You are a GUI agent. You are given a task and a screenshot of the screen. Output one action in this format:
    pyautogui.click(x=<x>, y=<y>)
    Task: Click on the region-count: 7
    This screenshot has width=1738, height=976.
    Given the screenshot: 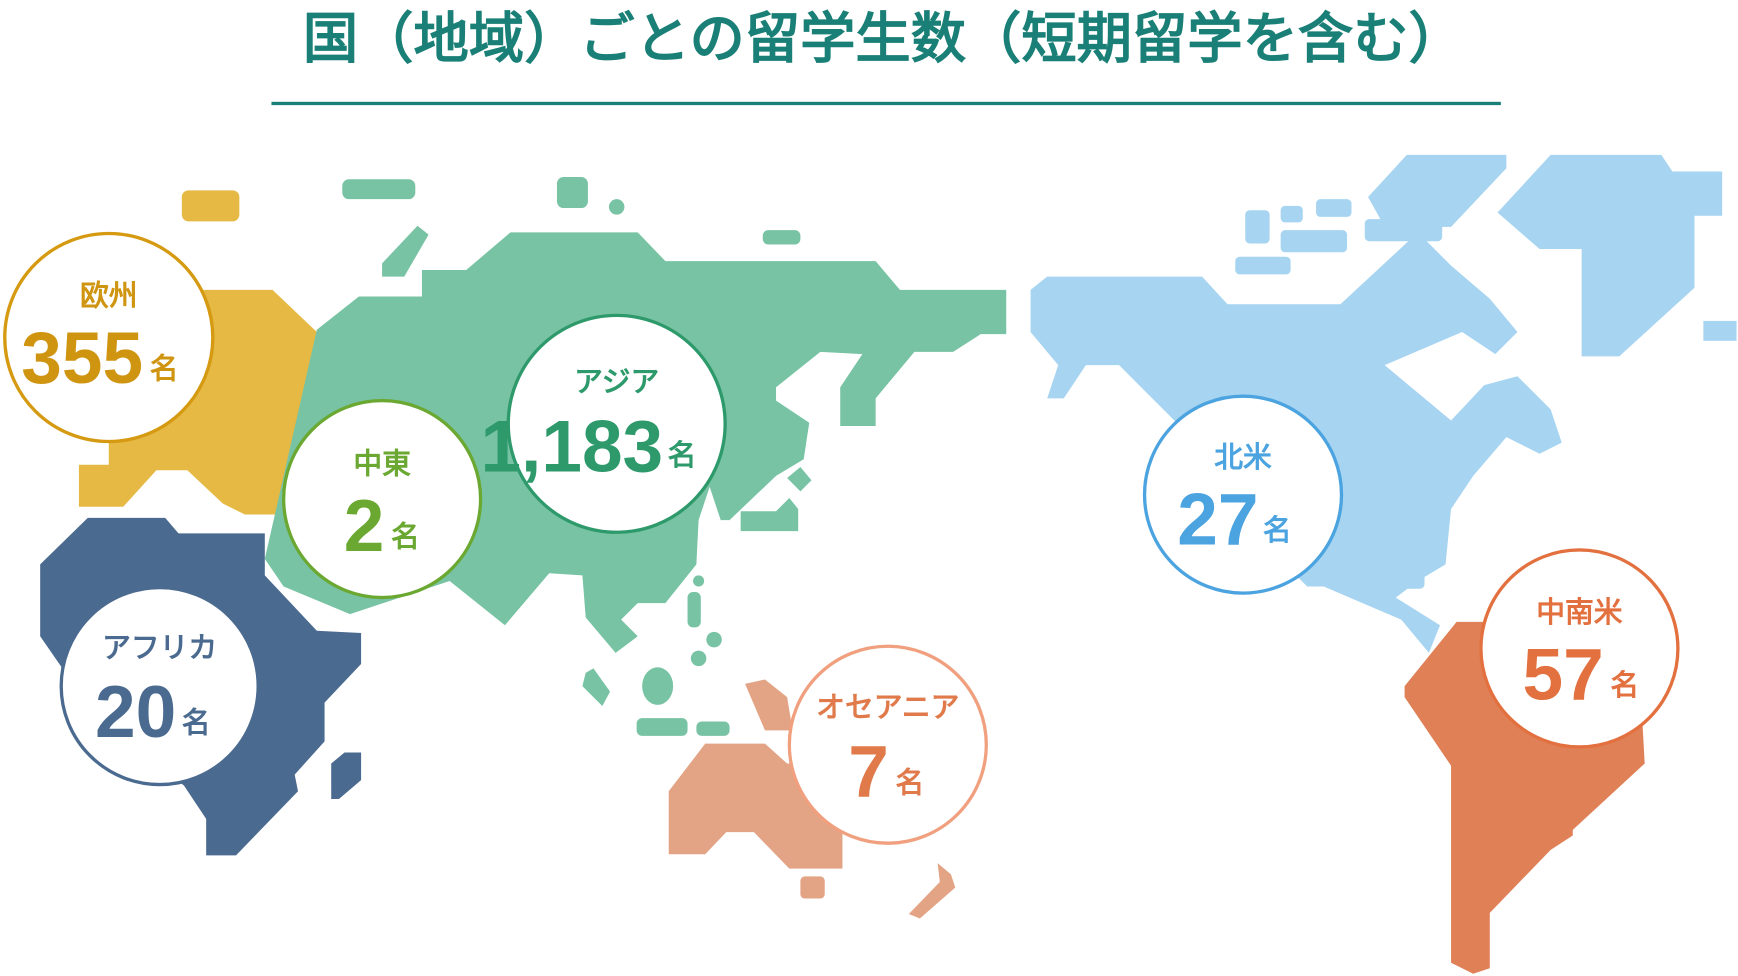 What is the action you would take?
    pyautogui.click(x=868, y=772)
    